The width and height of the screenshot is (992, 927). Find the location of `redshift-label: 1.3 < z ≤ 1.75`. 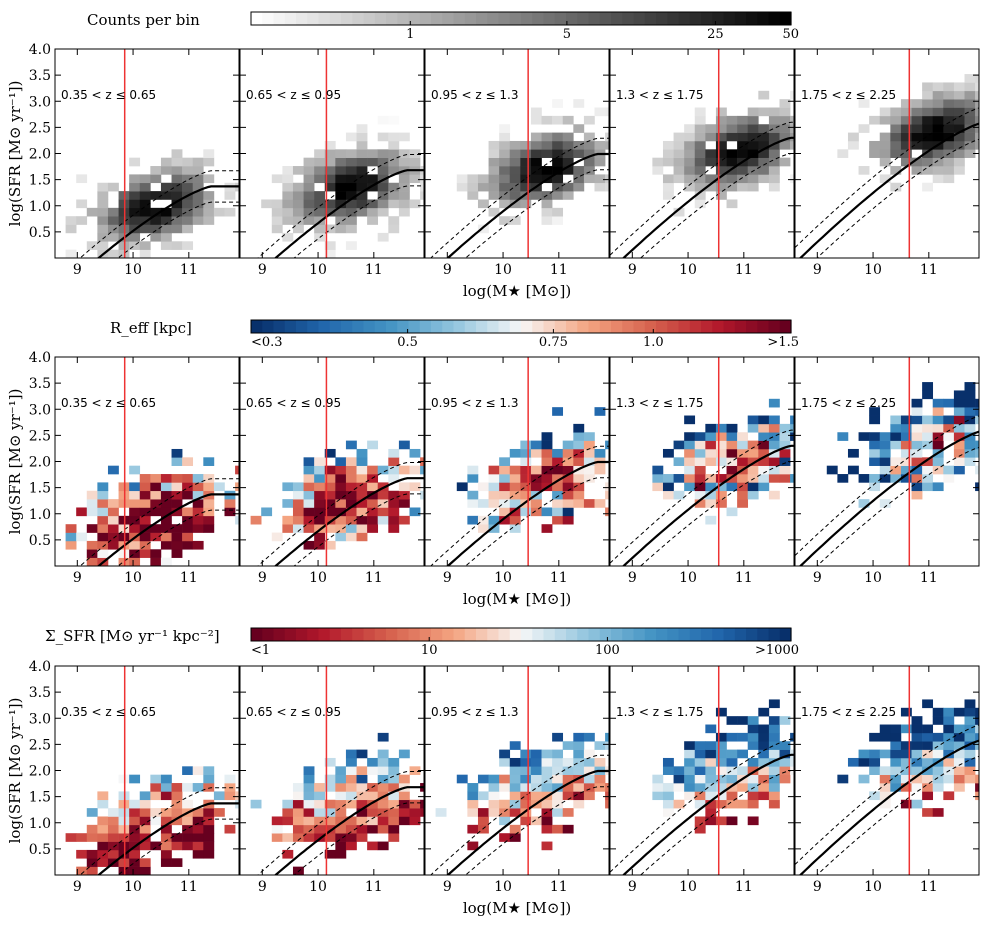

redshift-label: 1.3 < z ≤ 1.75 is located at coordinates (659, 95).